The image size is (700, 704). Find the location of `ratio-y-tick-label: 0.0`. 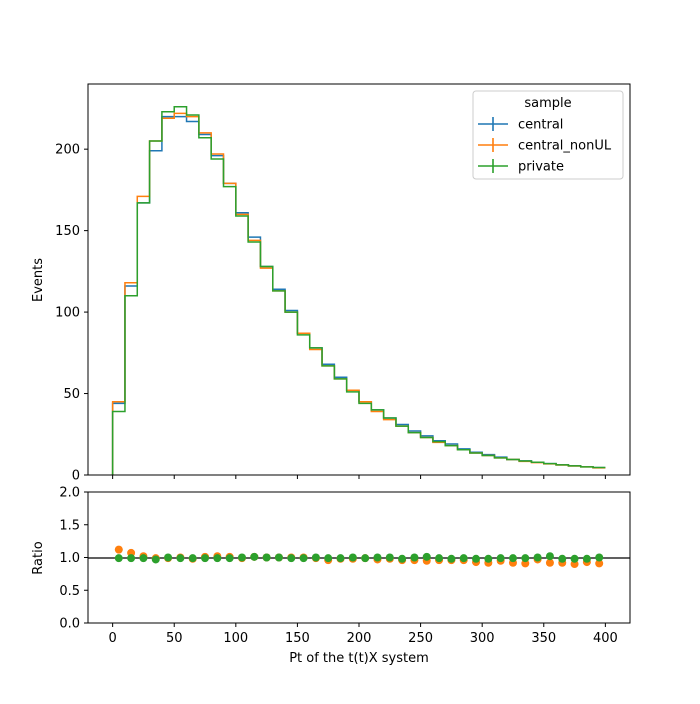

ratio-y-tick-label: 0.0 is located at coordinates (69, 624).